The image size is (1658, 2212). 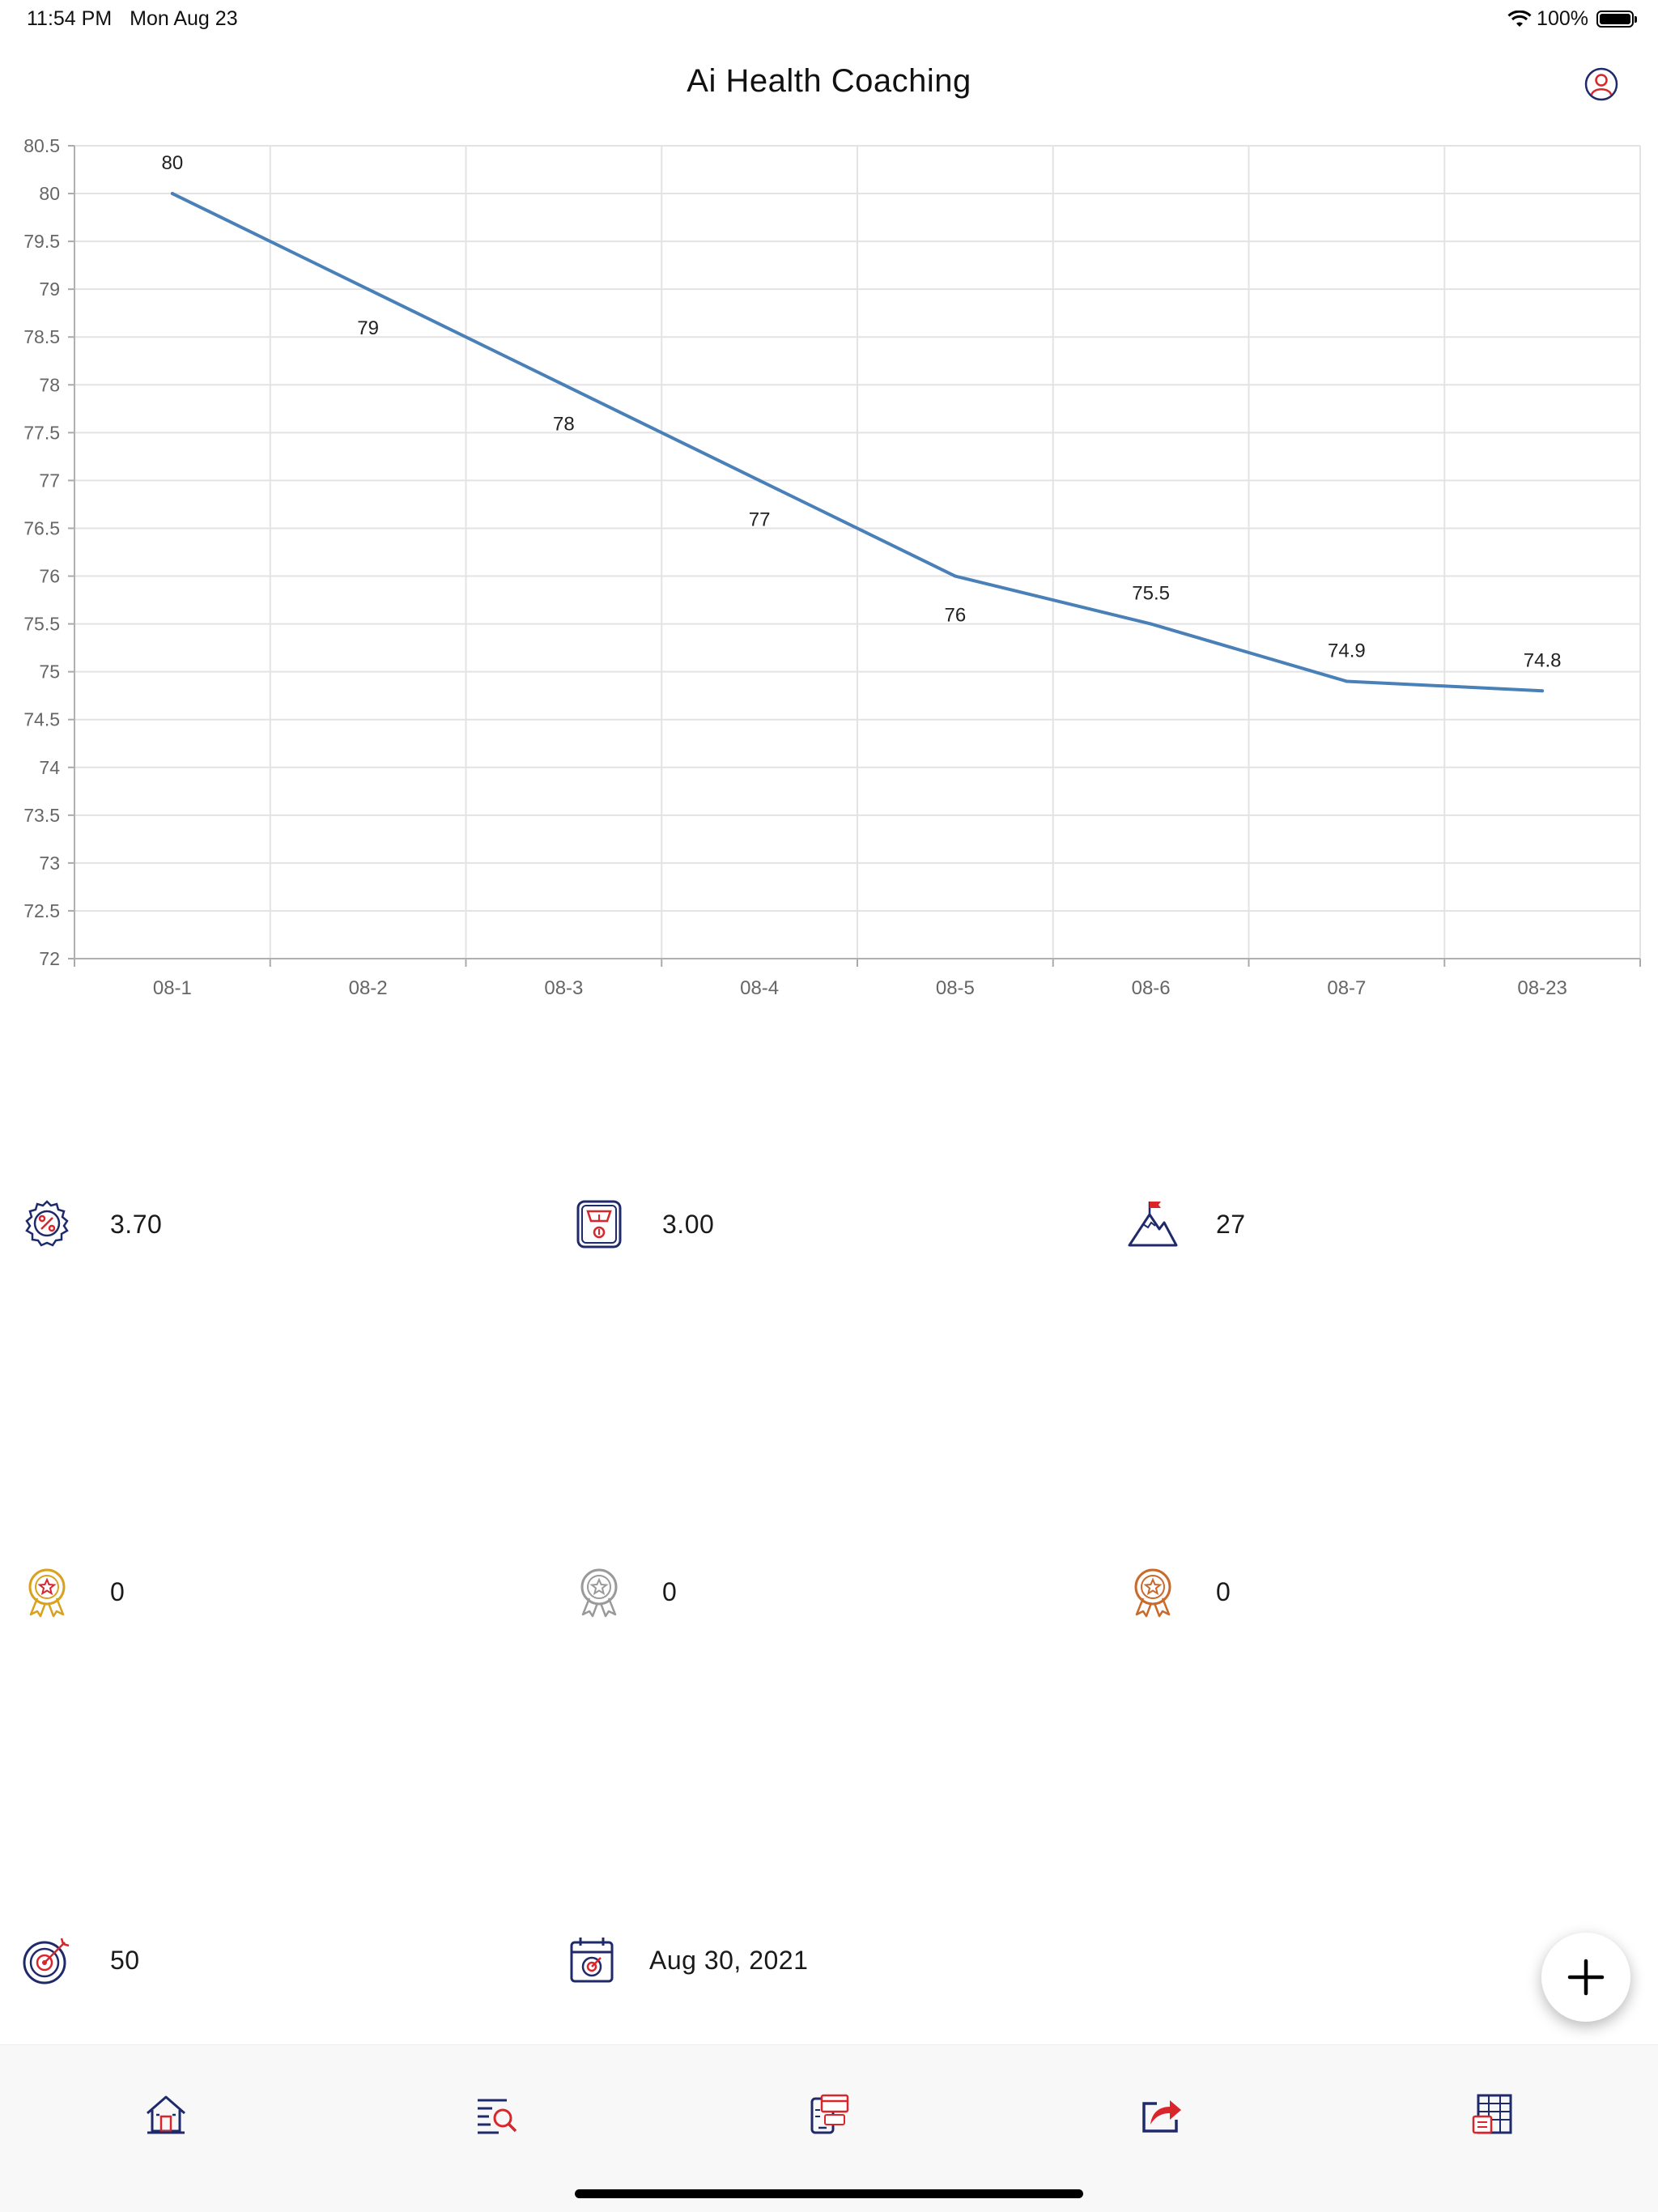 I want to click on status-date: Mon Aug 23, so click(x=184, y=19).